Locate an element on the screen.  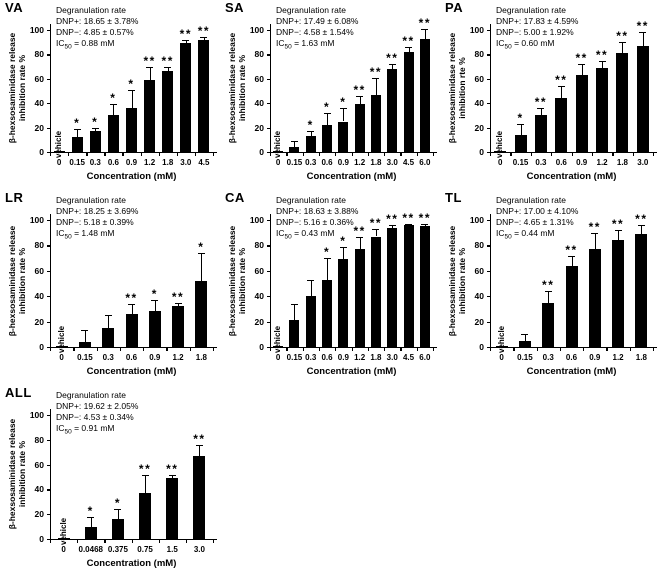
bar-6.0mM is located at coordinates (424, 286).